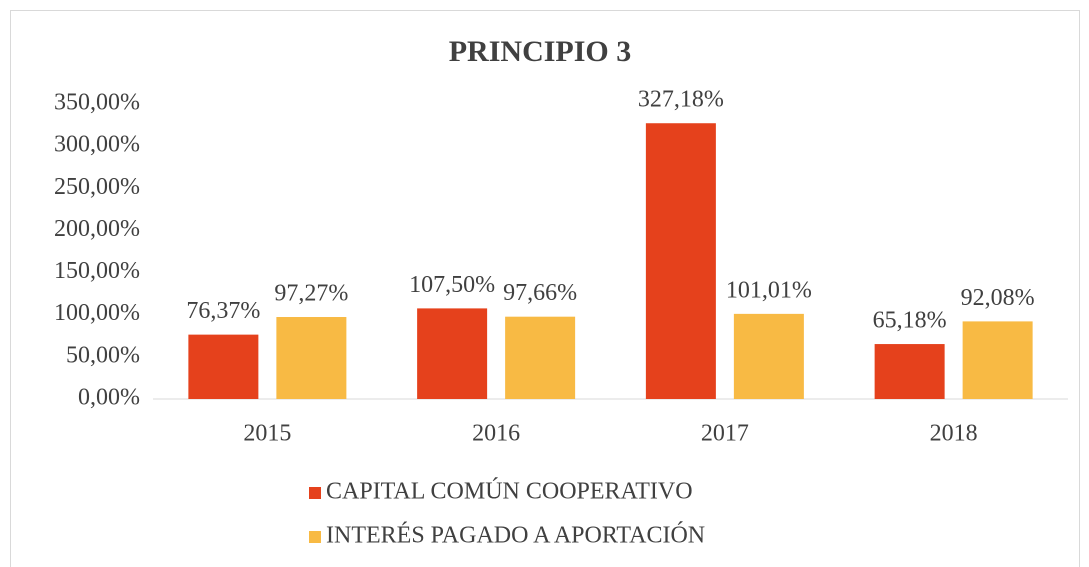 This screenshot has width=1089, height=567. What do you see at coordinates (97, 187) in the screenshot?
I see `y-tick-label: 250,00%` at bounding box center [97, 187].